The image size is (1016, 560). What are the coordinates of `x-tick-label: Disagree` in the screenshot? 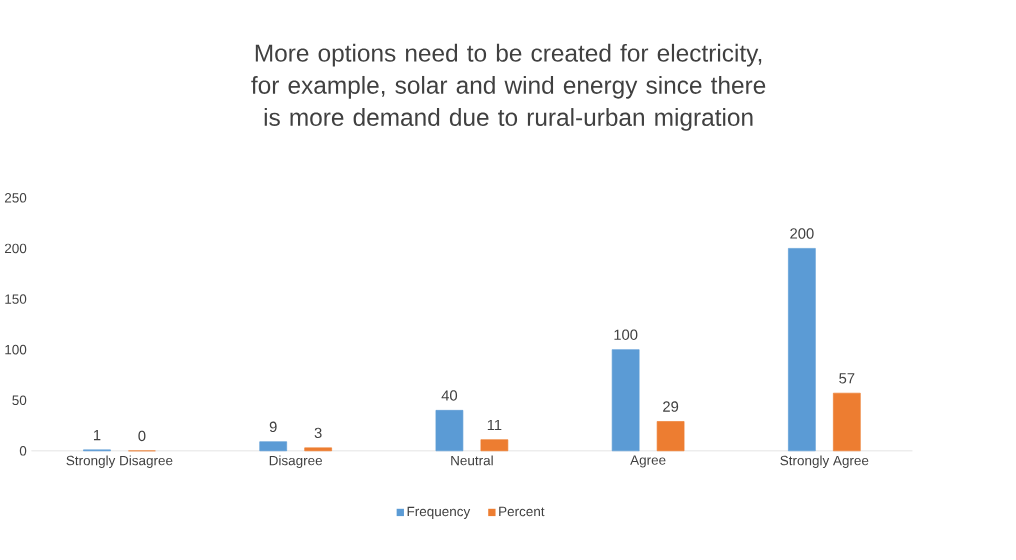 It's located at (296, 461).